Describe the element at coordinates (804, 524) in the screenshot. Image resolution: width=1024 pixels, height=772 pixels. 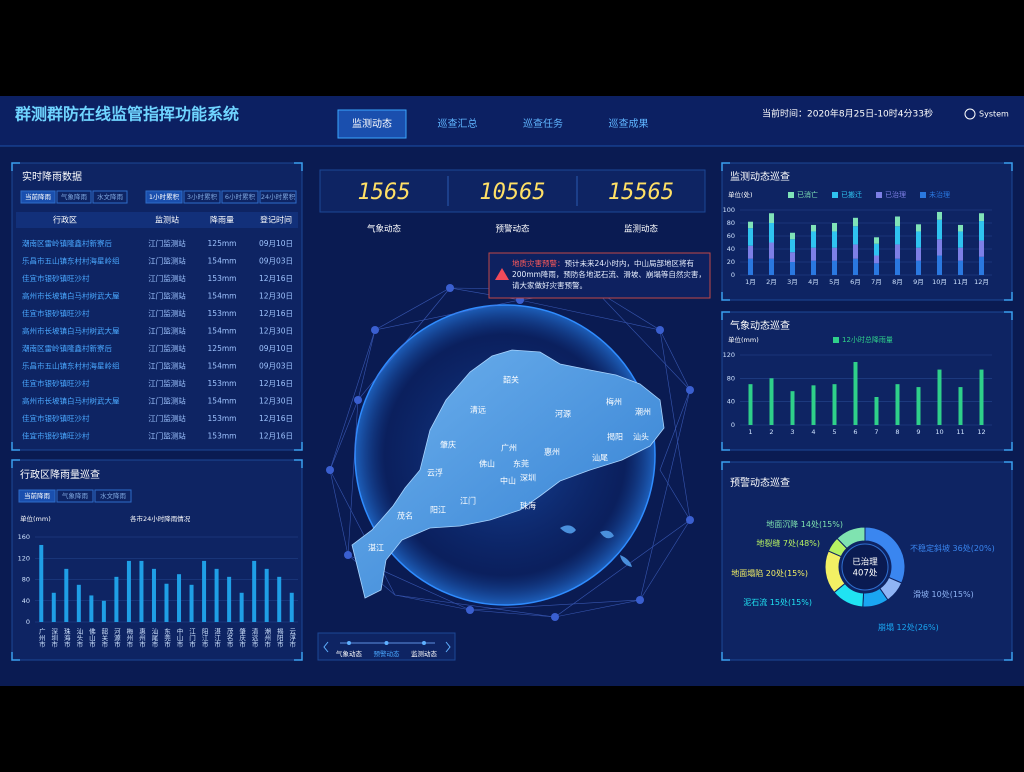
I see `donut-label: 地面沉降 14处(15%)` at that location.